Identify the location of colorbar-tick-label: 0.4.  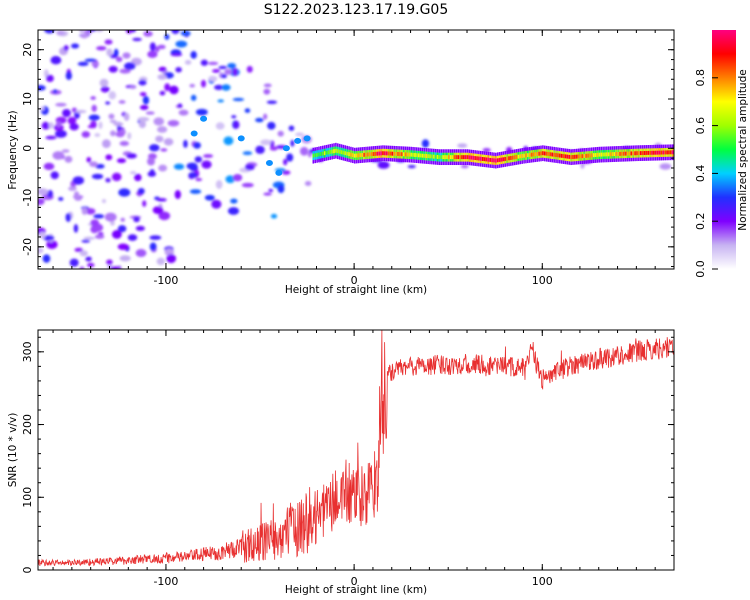
(700, 174).